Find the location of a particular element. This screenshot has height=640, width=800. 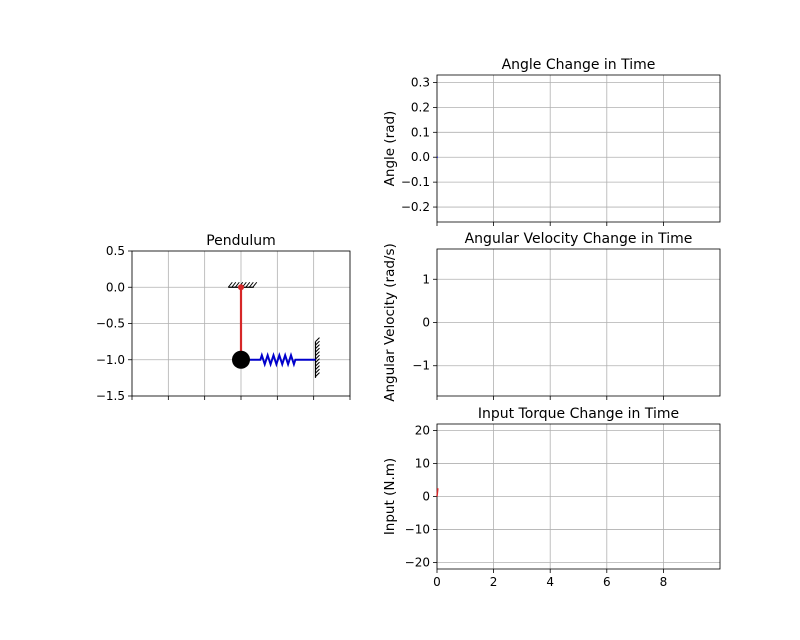

y-tick-label: −0.5 is located at coordinates (110, 324).